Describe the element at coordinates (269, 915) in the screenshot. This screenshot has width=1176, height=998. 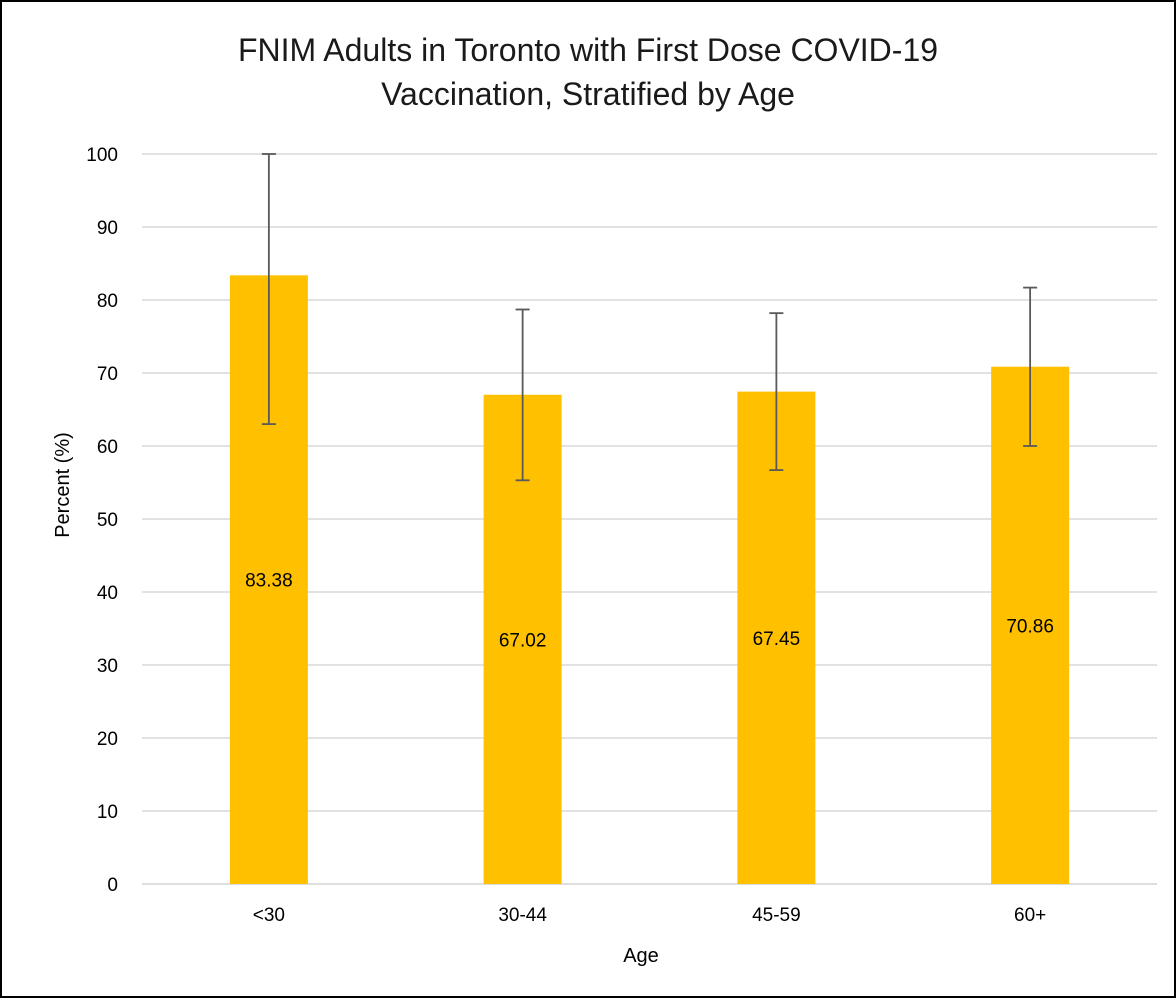
I see `x-tick-label: <30` at that location.